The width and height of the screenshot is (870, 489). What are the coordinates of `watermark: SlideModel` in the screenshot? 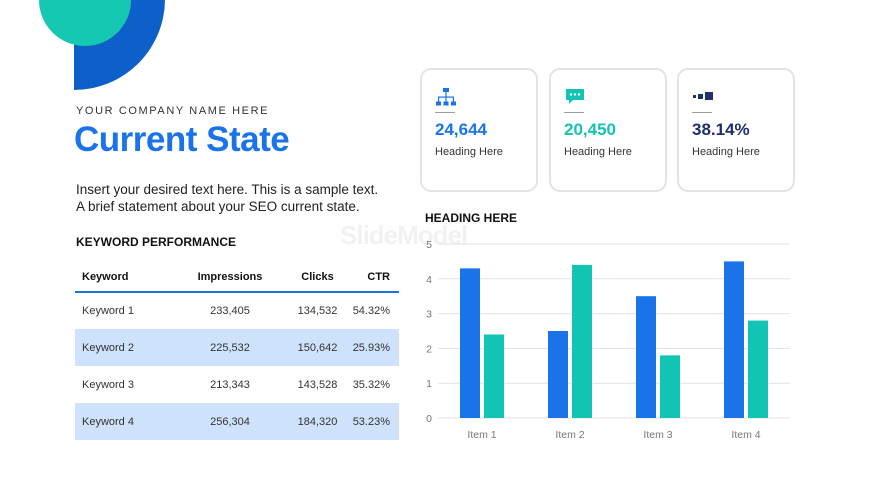 It's located at (404, 235).